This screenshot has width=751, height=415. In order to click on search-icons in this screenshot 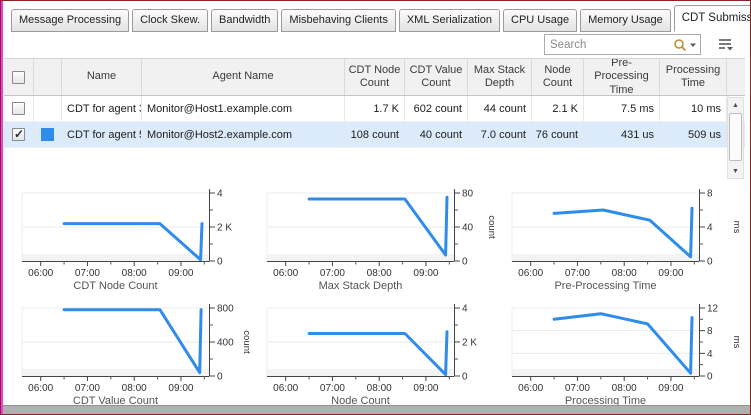, I will do `click(686, 45)`.